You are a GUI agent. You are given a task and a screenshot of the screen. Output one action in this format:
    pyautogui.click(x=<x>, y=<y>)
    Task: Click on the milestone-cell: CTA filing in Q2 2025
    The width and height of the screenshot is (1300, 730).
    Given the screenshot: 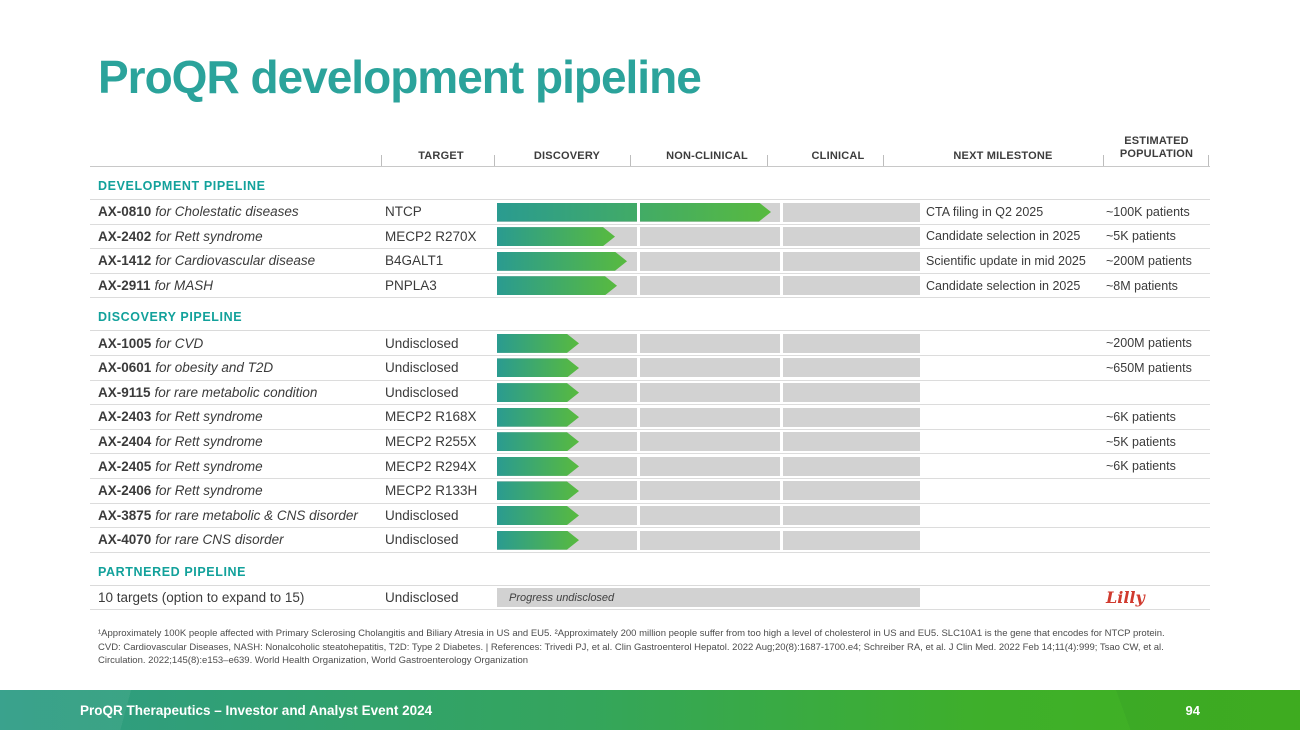 What is the action you would take?
    pyautogui.click(x=985, y=211)
    